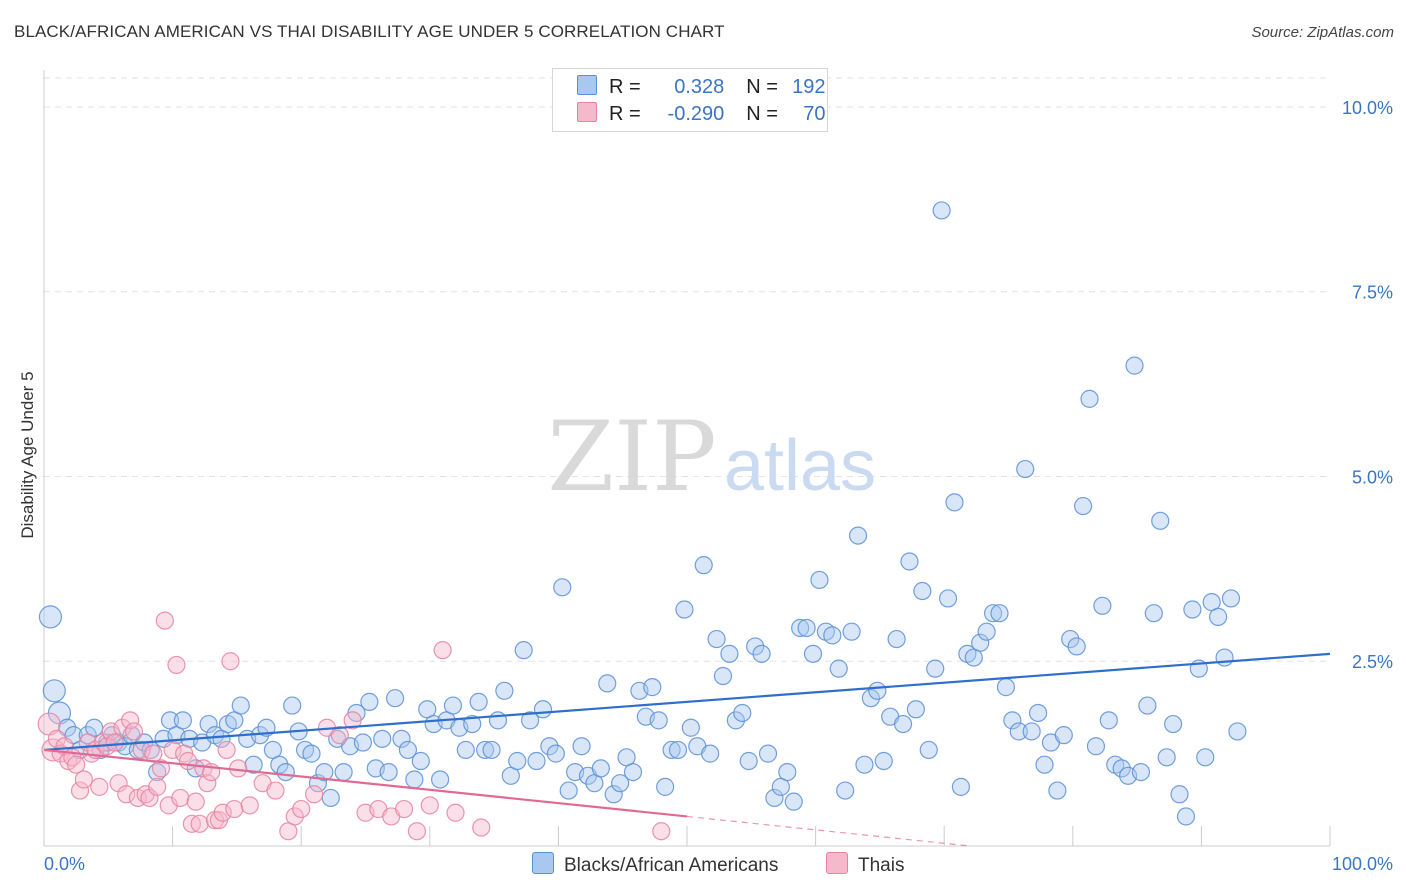  What do you see at coordinates (828, 831) in the screenshot?
I see `trend-line-thais-extension` at bounding box center [828, 831].